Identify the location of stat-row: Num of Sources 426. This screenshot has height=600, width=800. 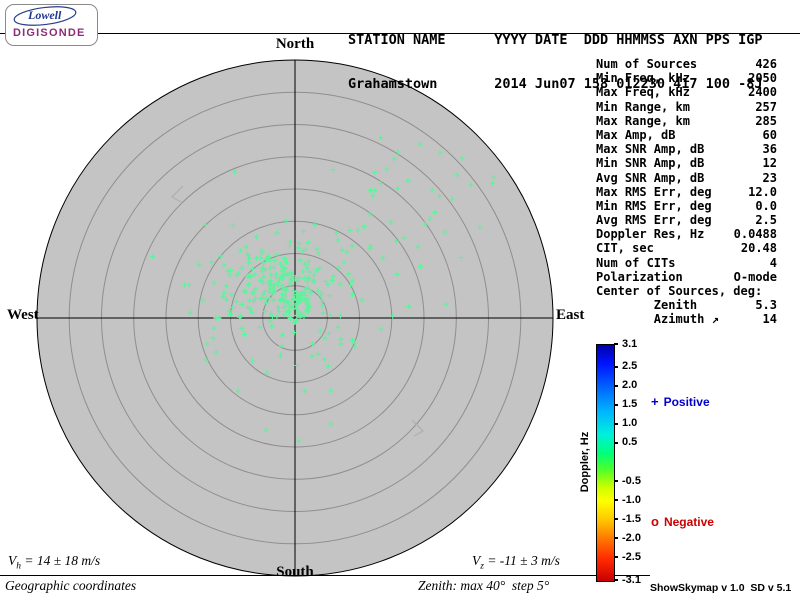
(686, 64).